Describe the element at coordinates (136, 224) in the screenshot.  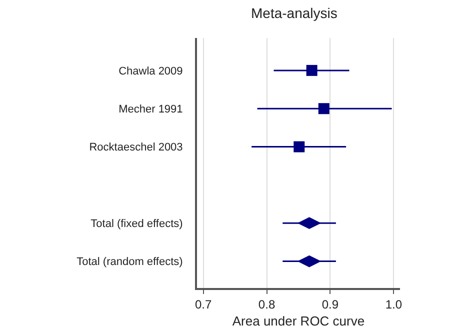
I see `y-tick-label: Total (fixed effects)` at that location.